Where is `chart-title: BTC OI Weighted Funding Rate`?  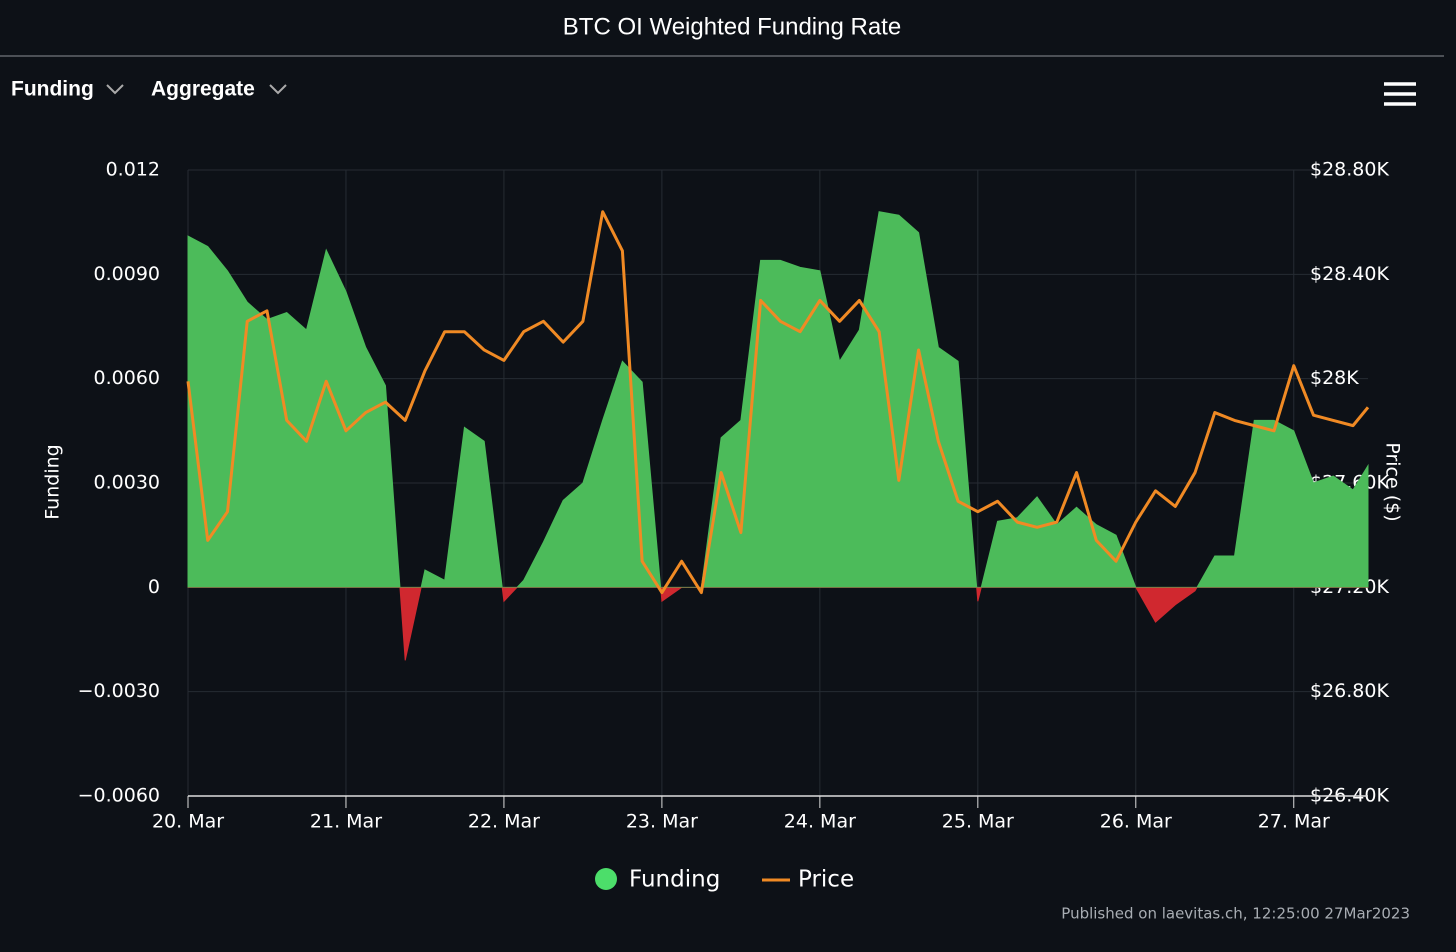
chart-title: BTC OI Weighted Funding Rate is located at coordinates (732, 26).